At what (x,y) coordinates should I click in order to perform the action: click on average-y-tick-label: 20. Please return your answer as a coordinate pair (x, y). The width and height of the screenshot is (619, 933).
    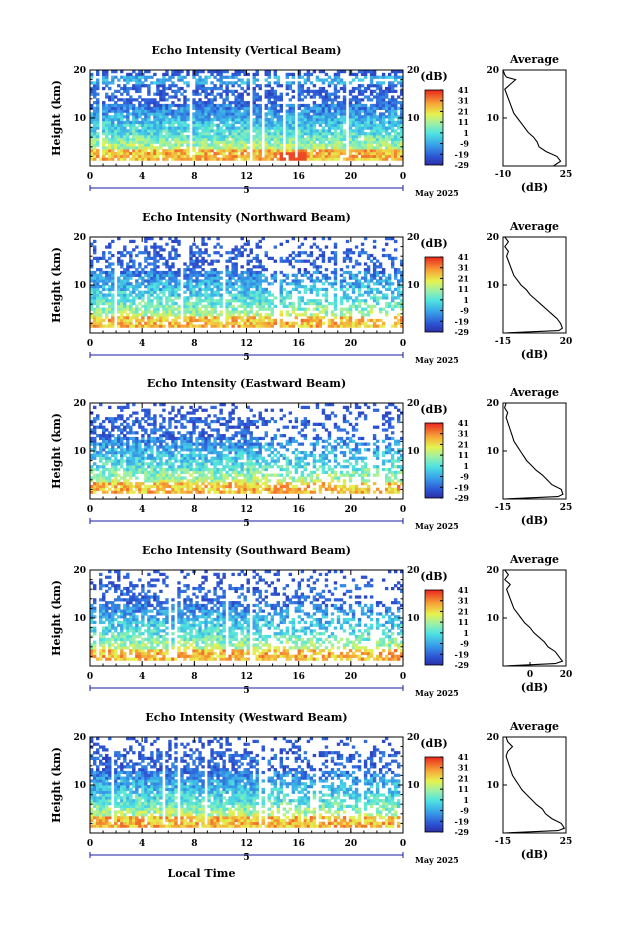
    Looking at the image, I should click on (492, 71).